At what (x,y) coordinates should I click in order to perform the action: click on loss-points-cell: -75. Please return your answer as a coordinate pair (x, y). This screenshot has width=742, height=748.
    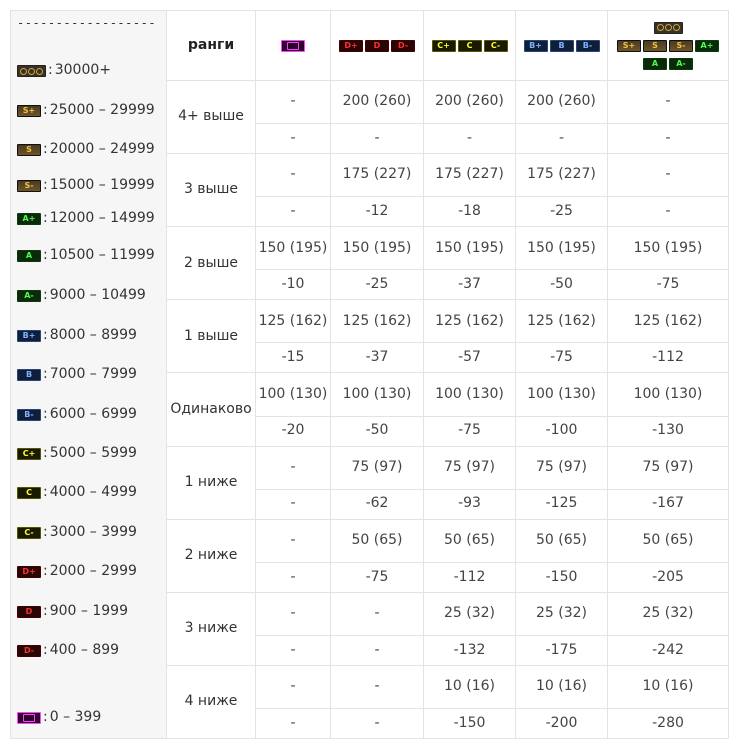
    Looking at the image, I should click on (469, 431).